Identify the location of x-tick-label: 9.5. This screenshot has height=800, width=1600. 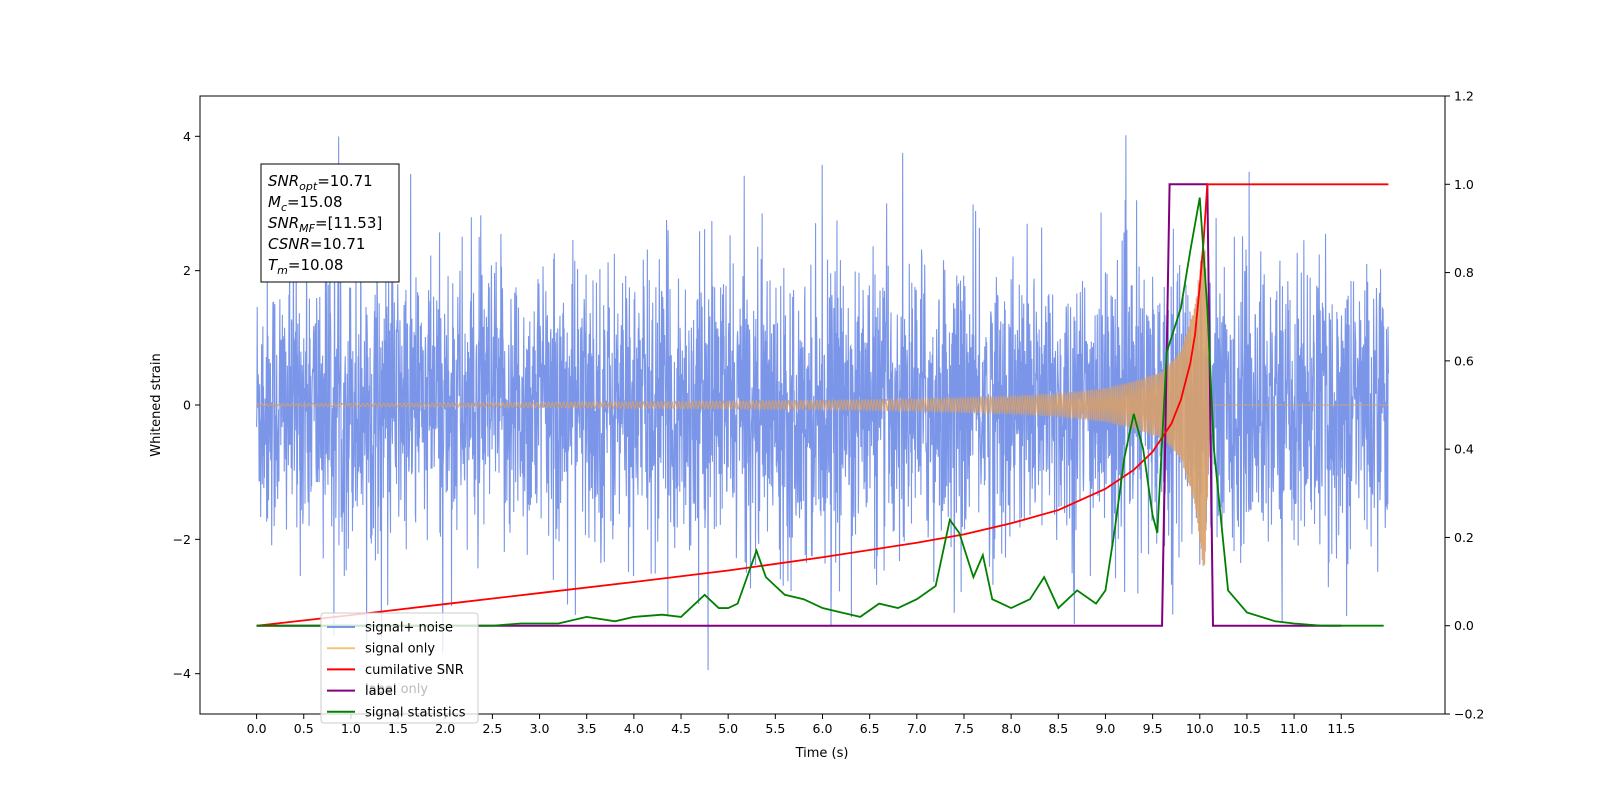
(1153, 728).